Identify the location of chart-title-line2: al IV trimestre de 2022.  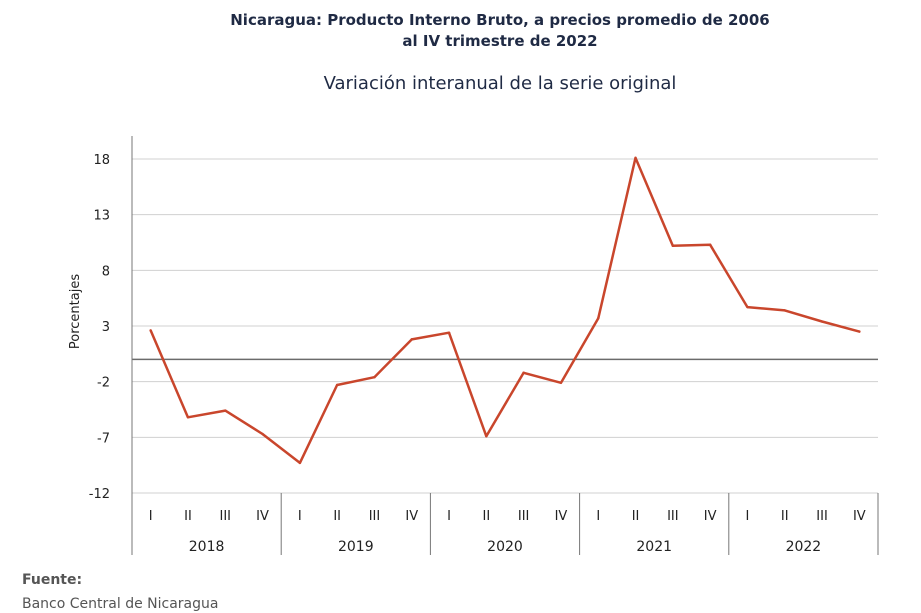
(500, 41).